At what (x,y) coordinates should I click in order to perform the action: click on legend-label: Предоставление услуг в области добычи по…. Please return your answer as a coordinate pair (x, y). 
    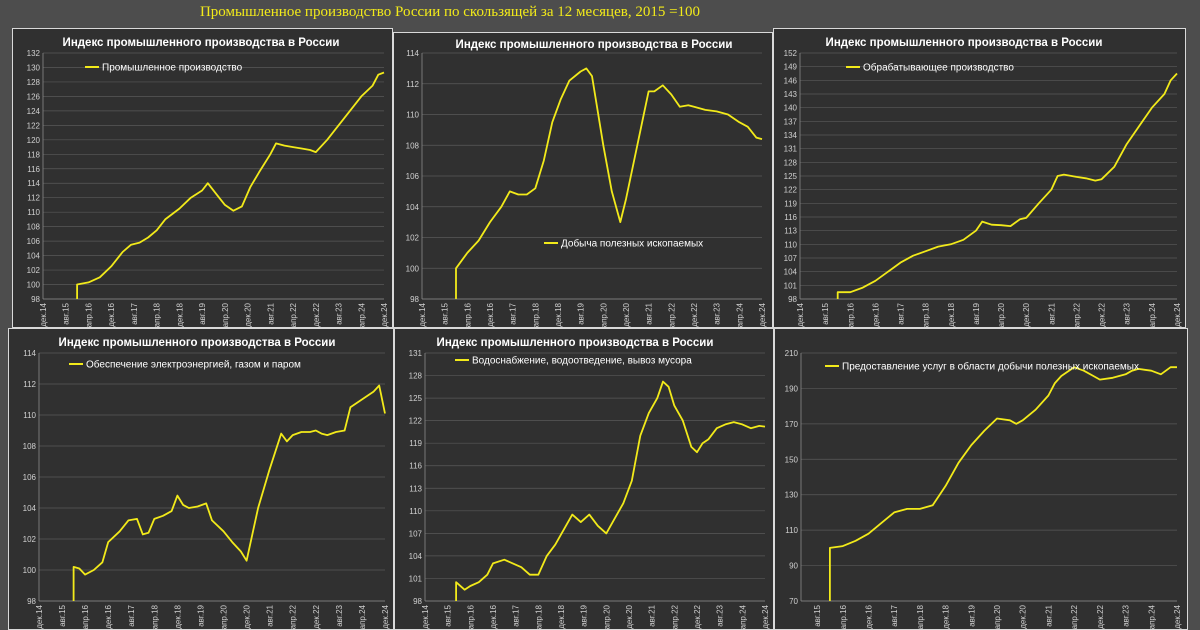
    Looking at the image, I should click on (990, 367).